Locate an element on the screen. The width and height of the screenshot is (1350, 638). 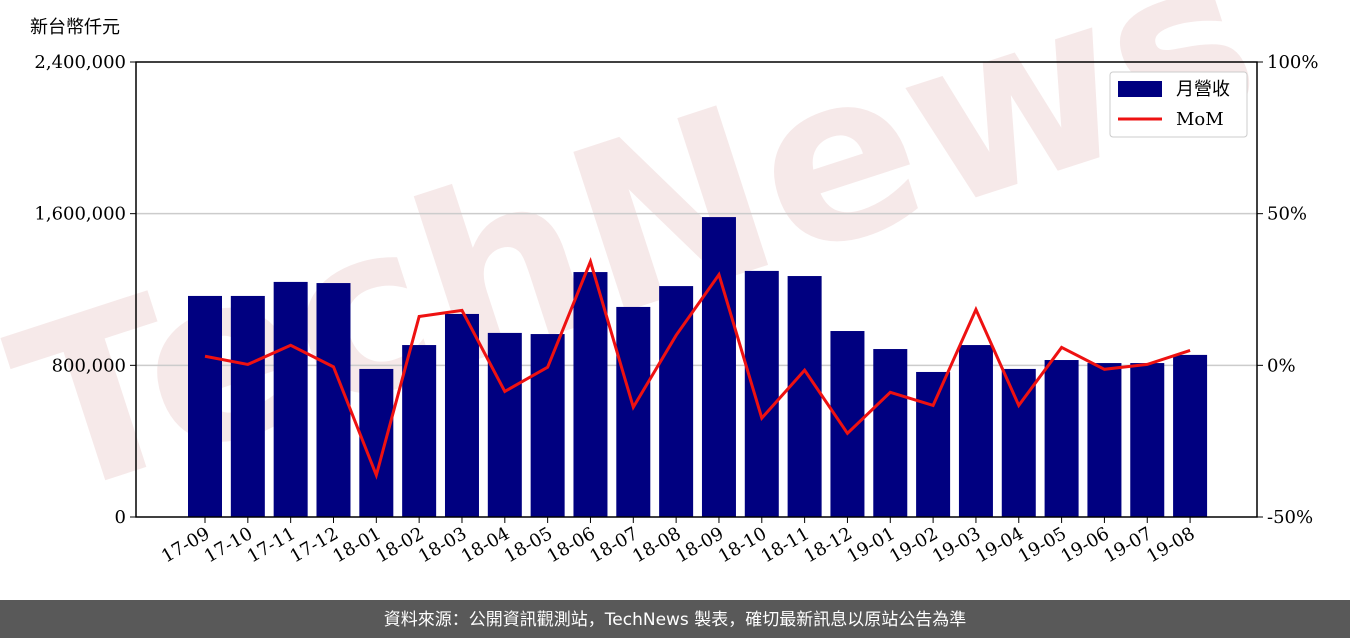
x-tick-label: 19-03 is located at coordinates (956, 545).